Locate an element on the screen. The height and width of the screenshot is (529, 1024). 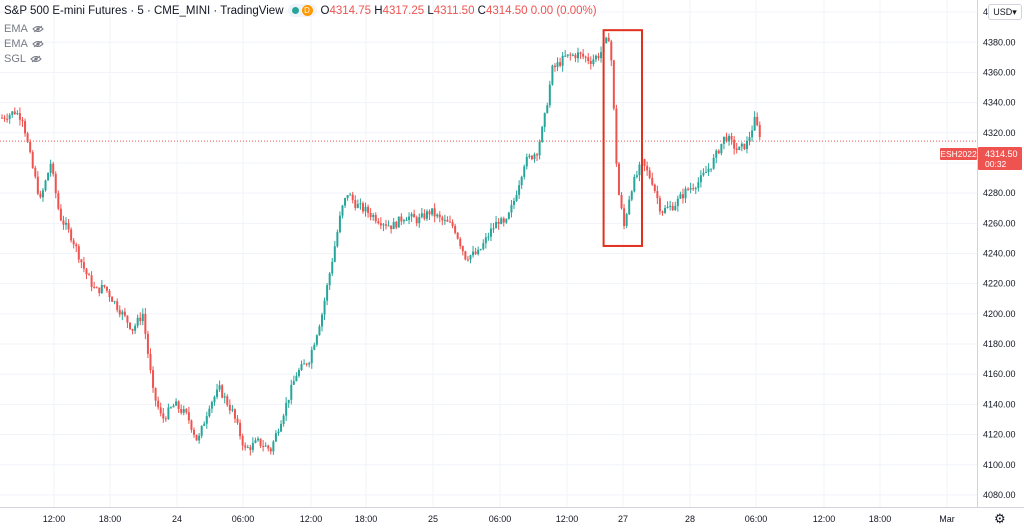
x-tick-label: 27 is located at coordinates (623, 519).